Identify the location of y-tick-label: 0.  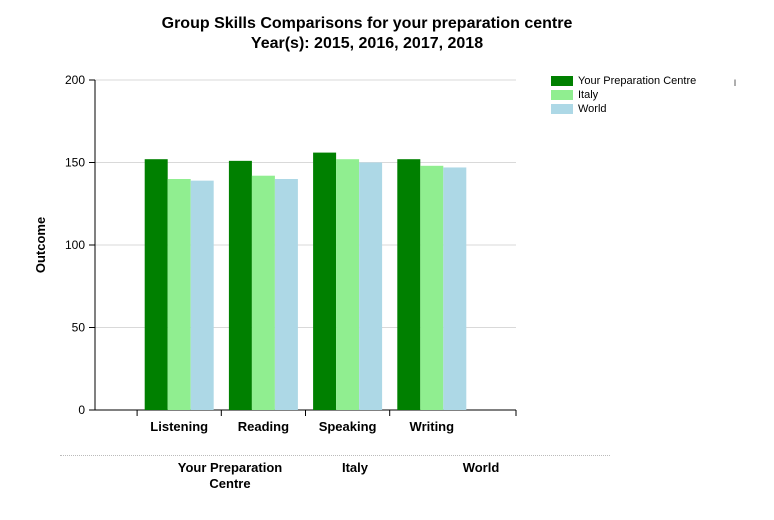
(81, 410).